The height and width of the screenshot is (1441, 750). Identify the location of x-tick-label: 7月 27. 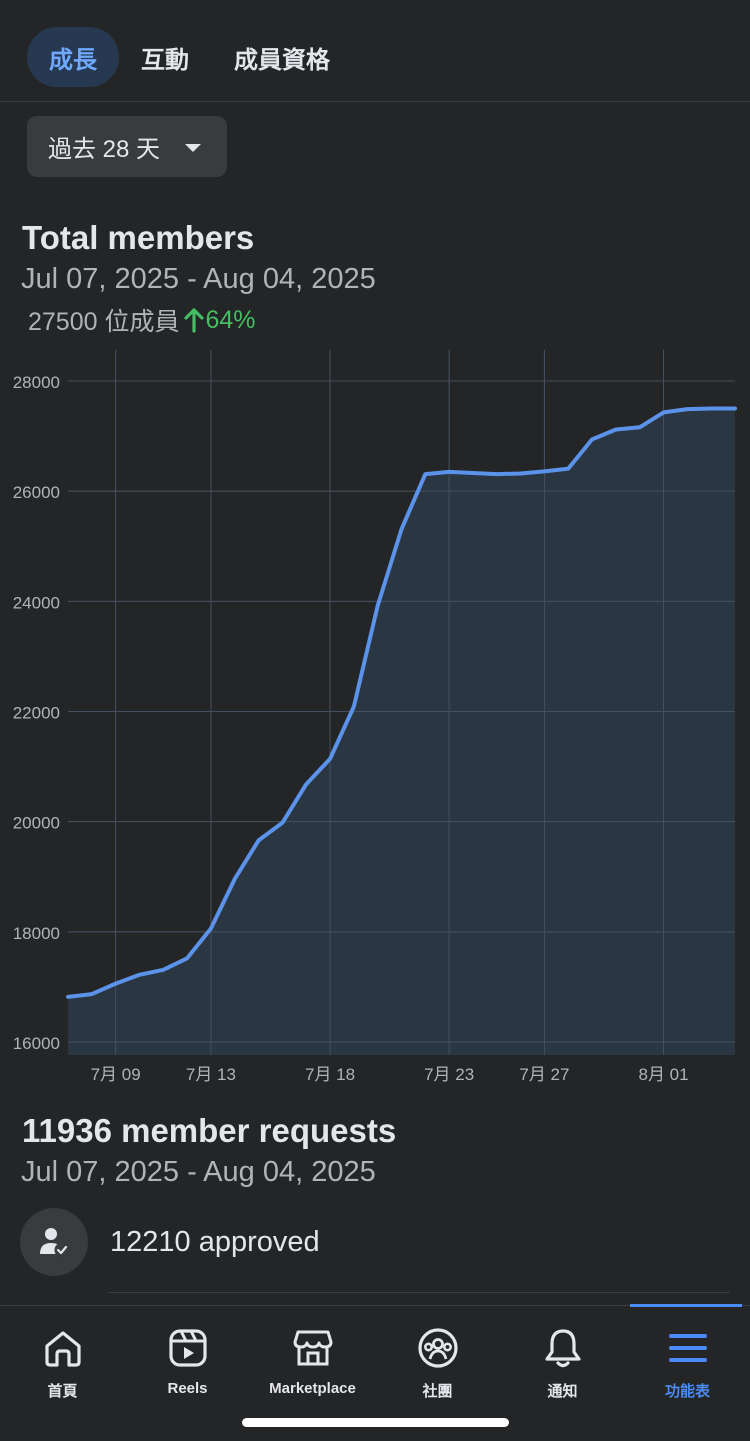
(544, 1074).